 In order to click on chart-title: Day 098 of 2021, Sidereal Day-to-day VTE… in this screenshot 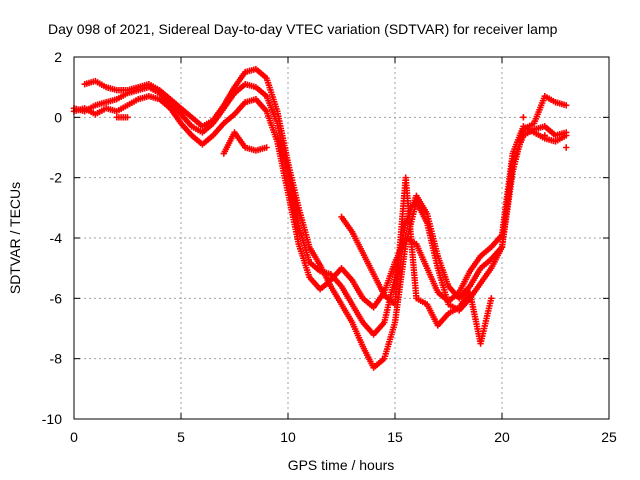, I will do `click(303, 29)`.